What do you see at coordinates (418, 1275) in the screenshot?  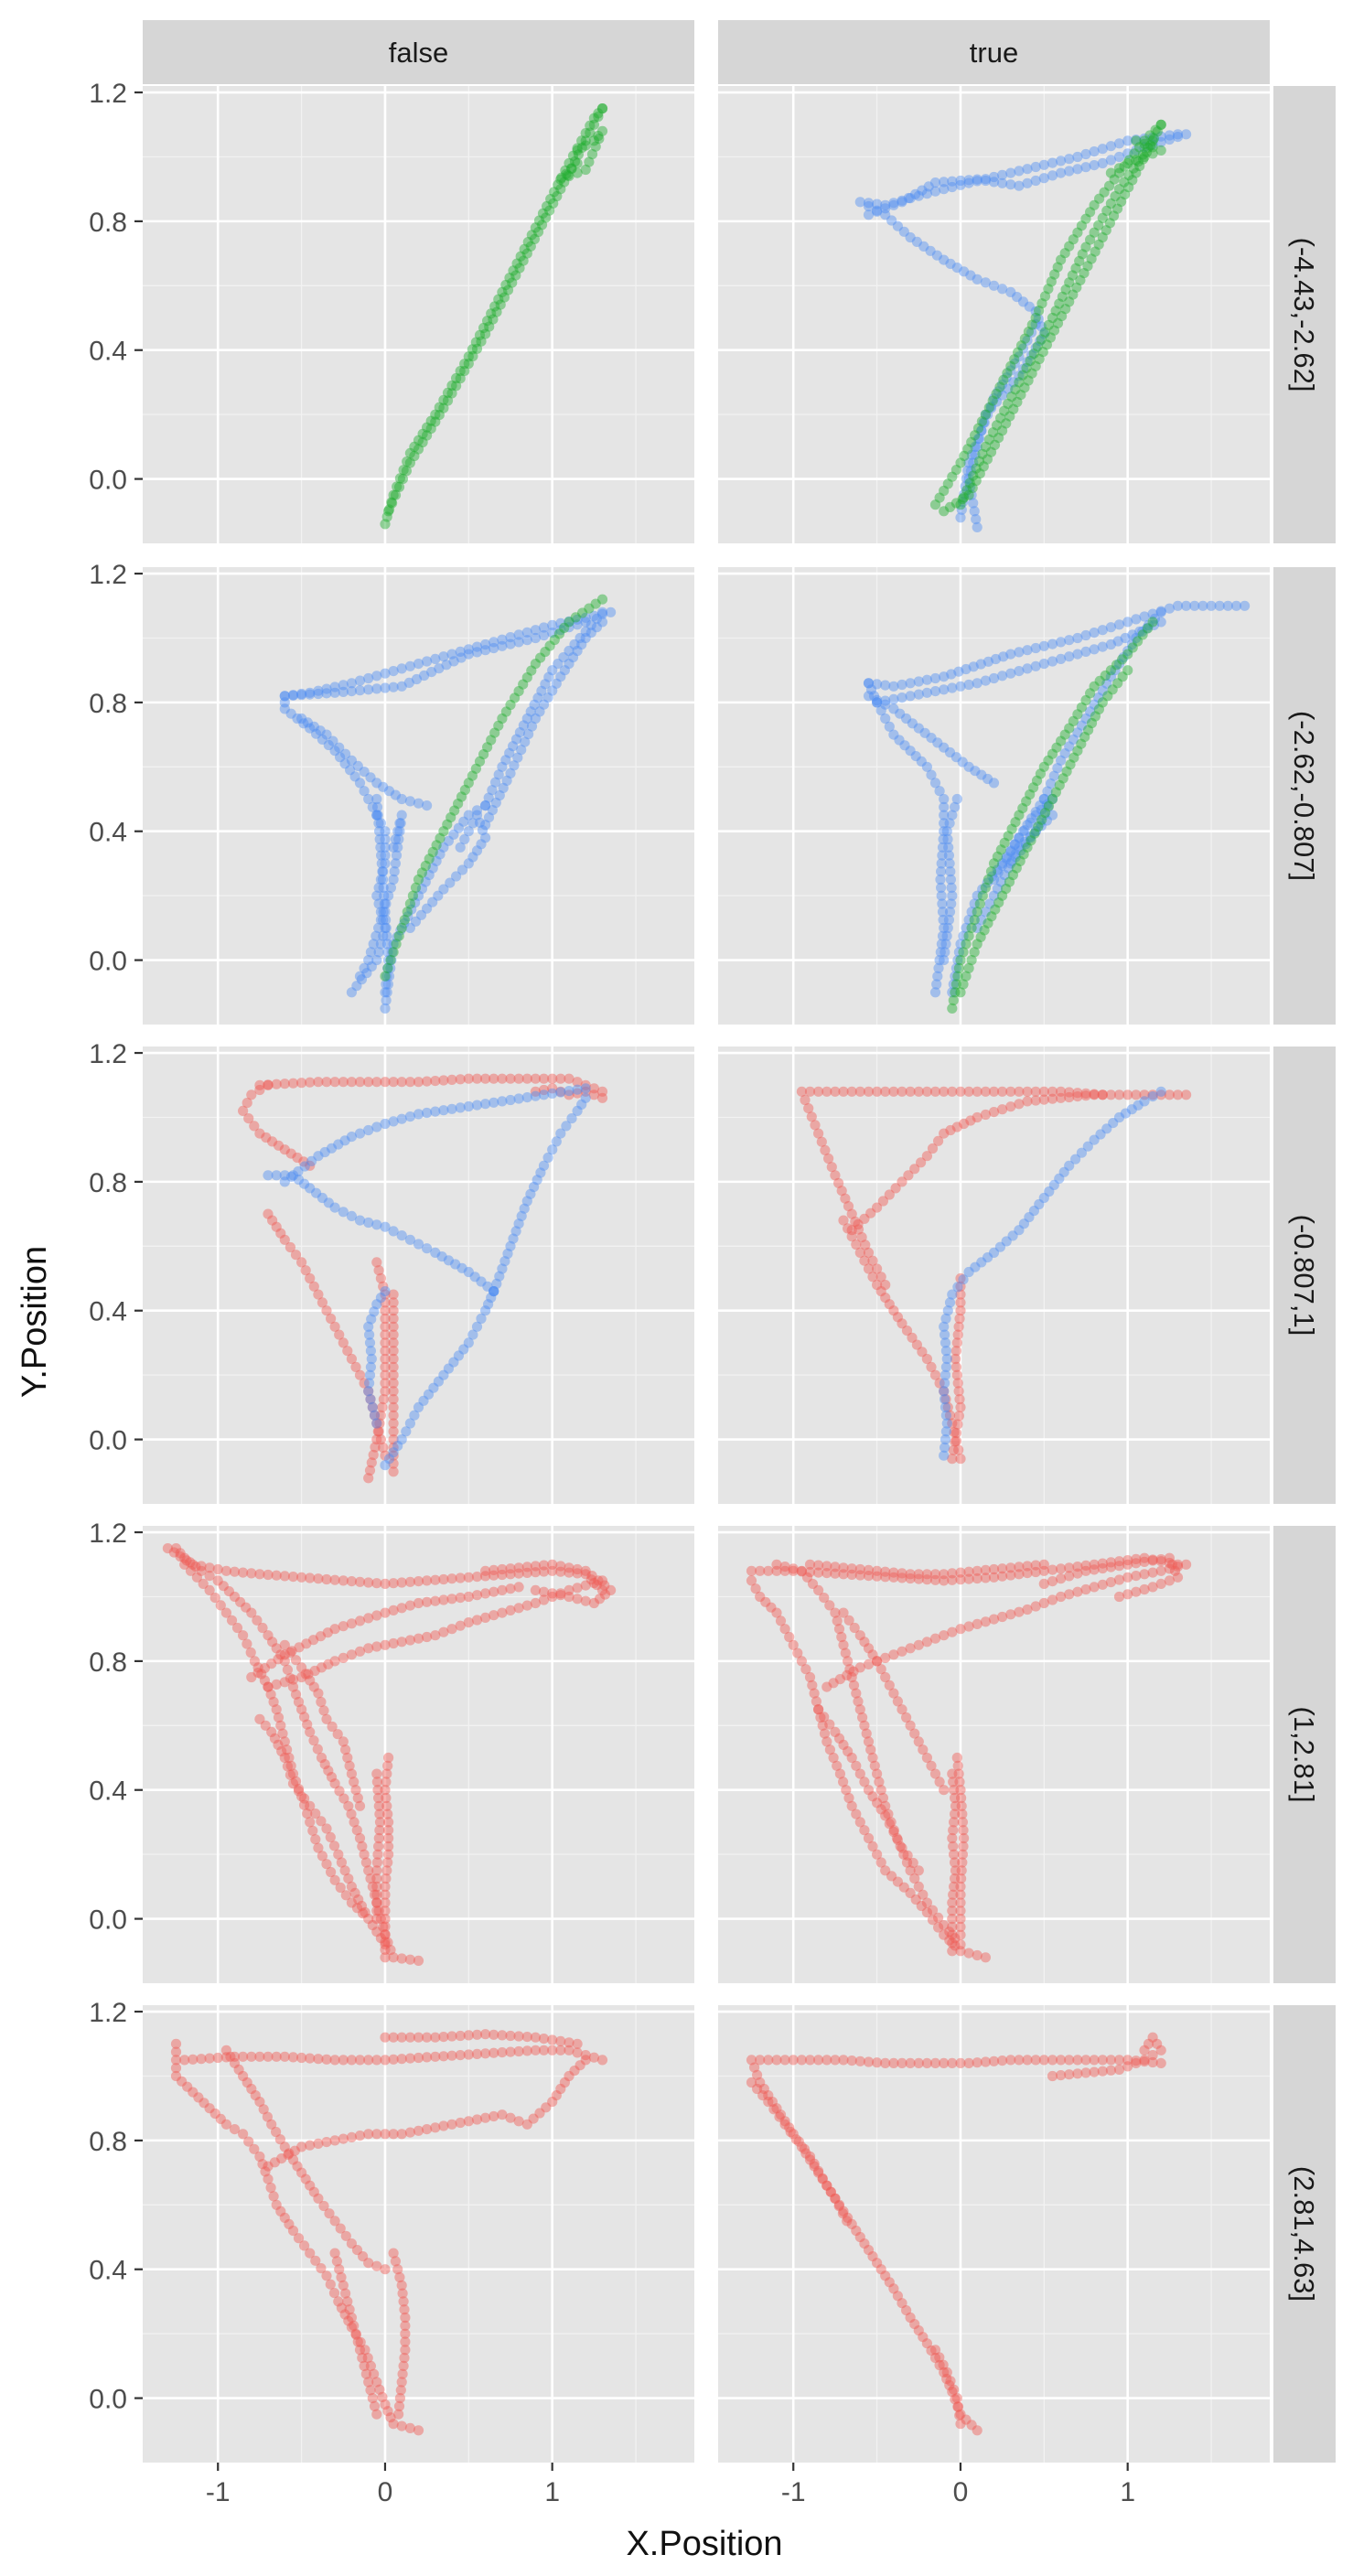 I see `panel-background` at bounding box center [418, 1275].